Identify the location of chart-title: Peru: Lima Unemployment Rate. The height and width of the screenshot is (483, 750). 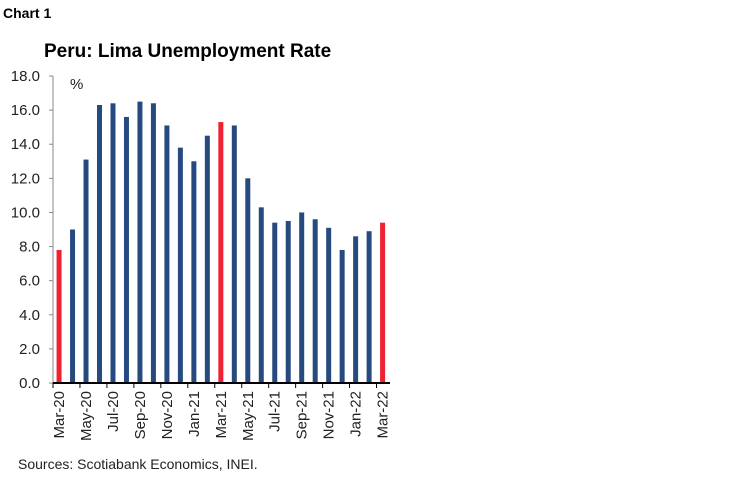
(188, 51).